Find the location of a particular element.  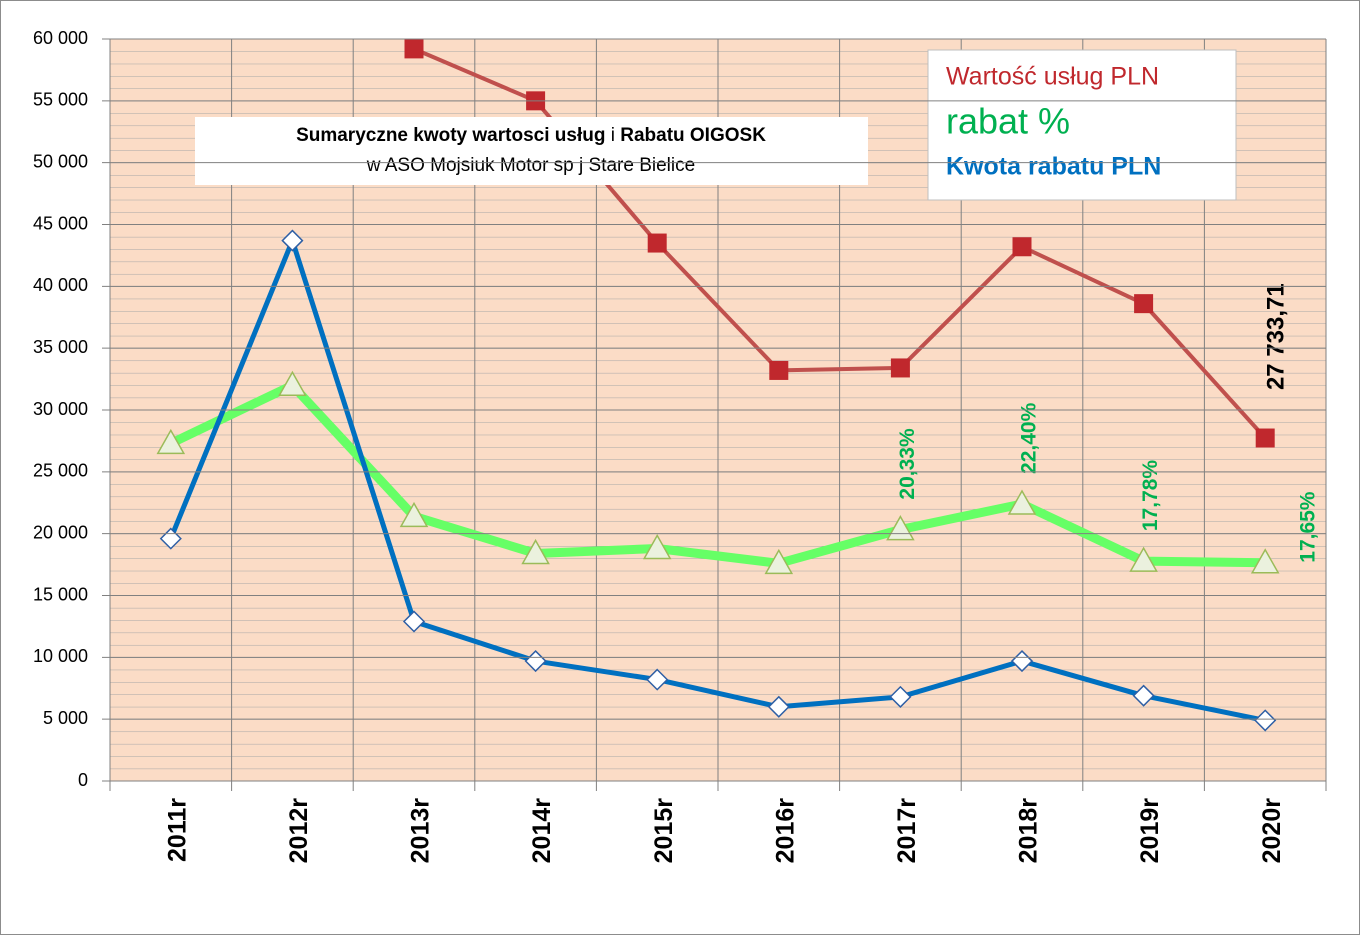

y-tick-label: 15 000 is located at coordinates (60, 594).